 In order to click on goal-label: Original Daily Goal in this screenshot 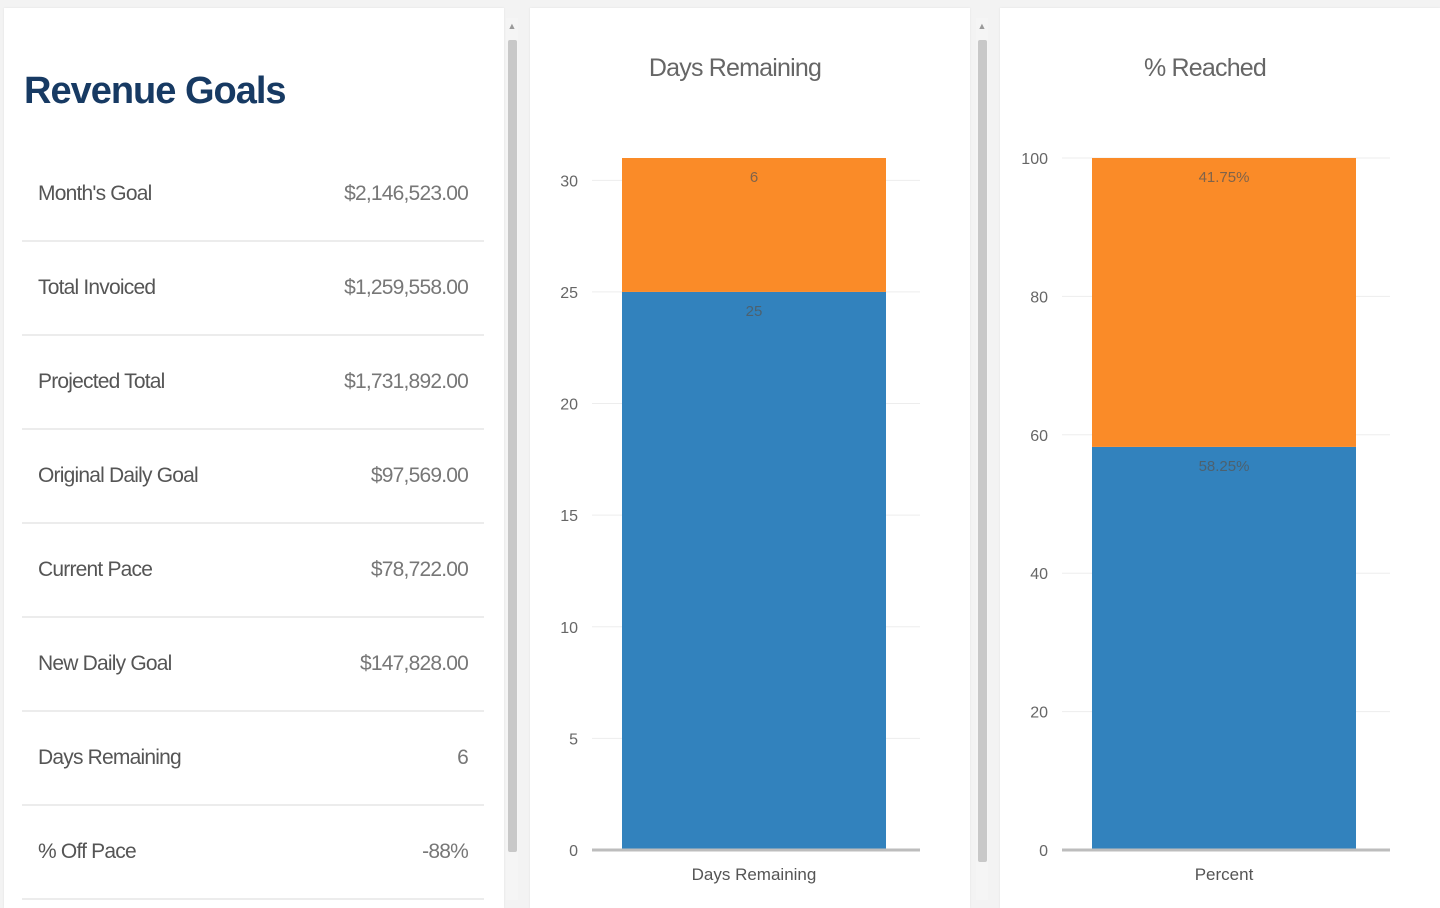, I will do `click(118, 475)`.